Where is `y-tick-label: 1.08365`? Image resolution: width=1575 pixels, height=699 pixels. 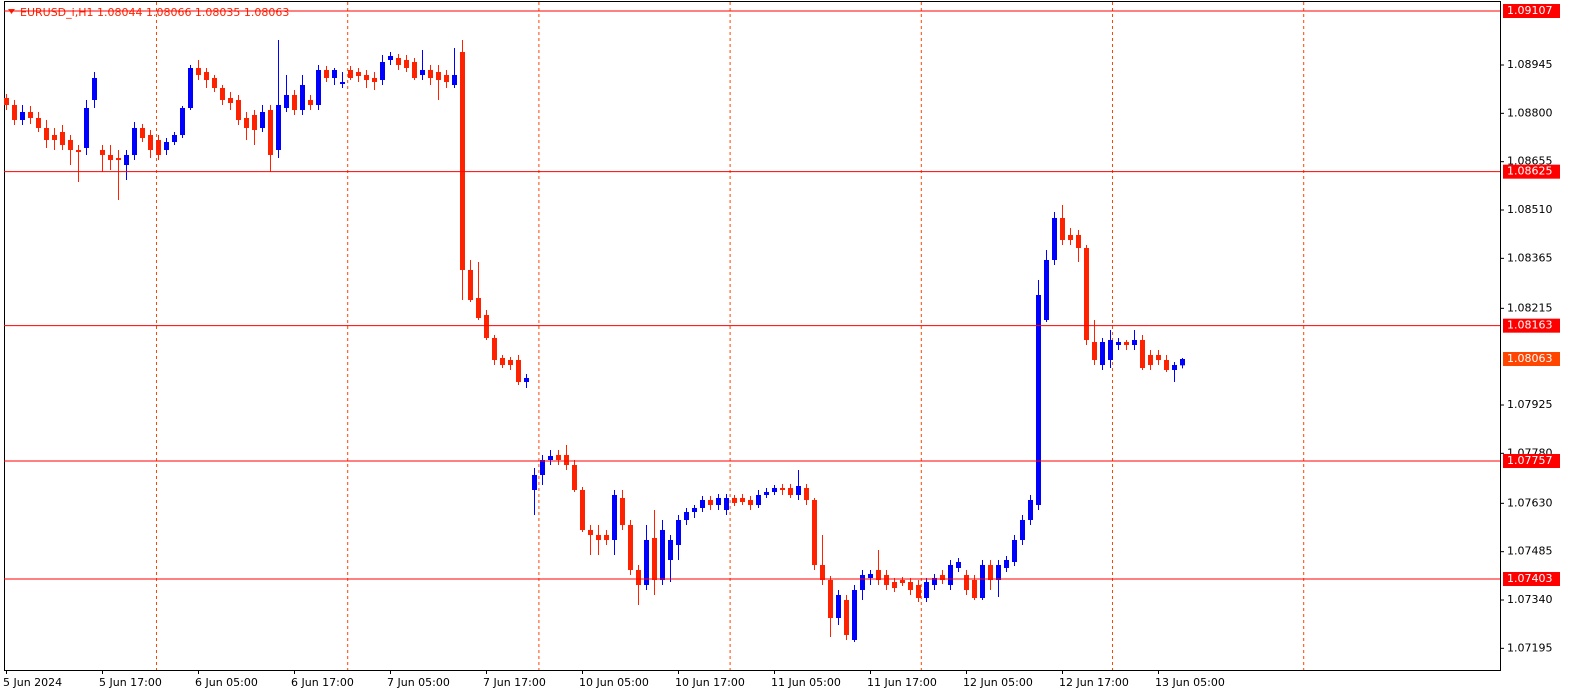
y-tick-label: 1.08365 is located at coordinates (1530, 257).